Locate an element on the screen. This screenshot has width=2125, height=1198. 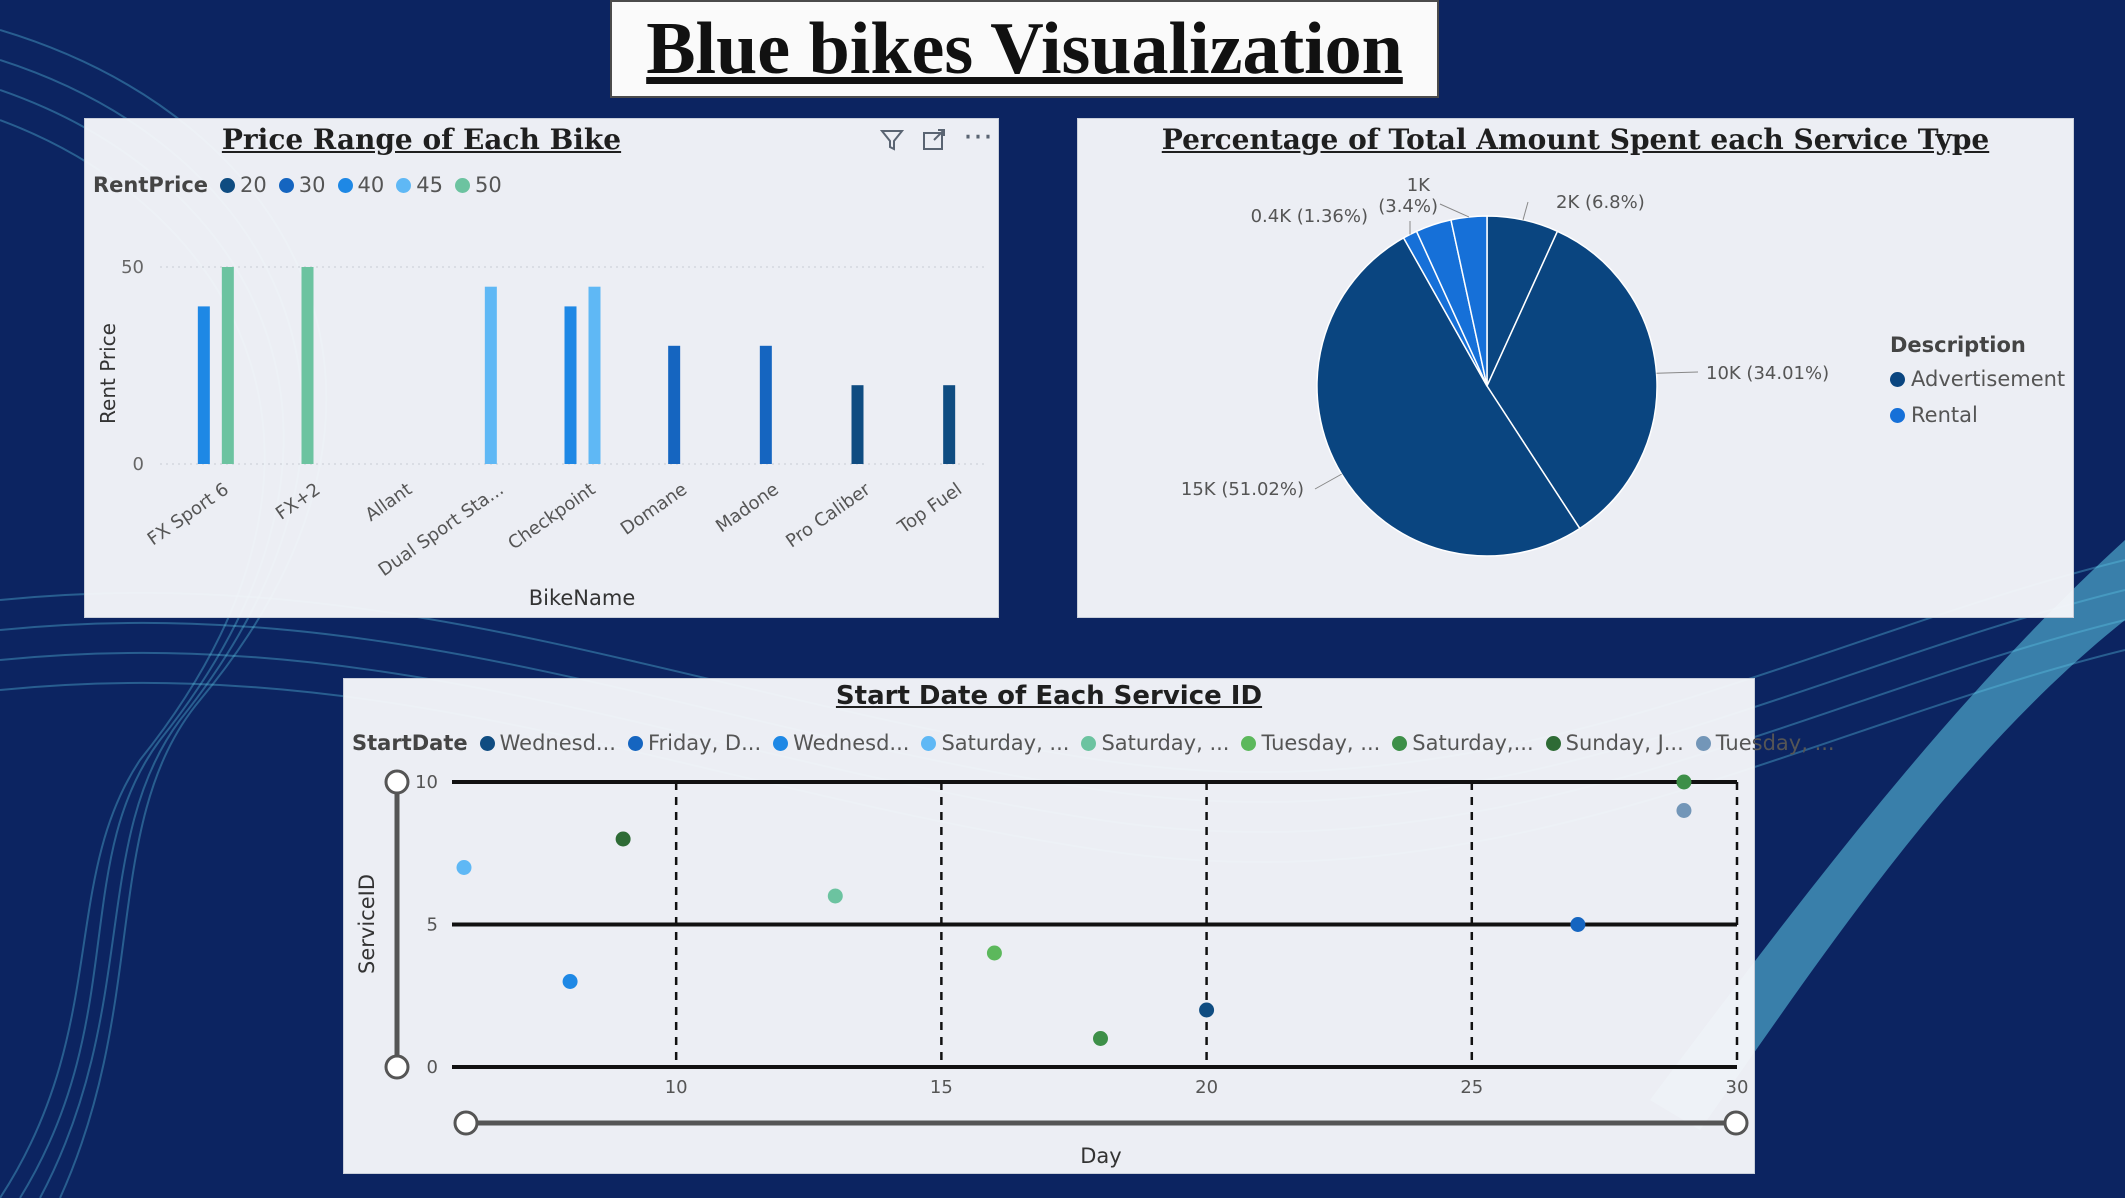
bar-legend: RentPrice 20 30 40 45 50 is located at coordinates (303, 185).